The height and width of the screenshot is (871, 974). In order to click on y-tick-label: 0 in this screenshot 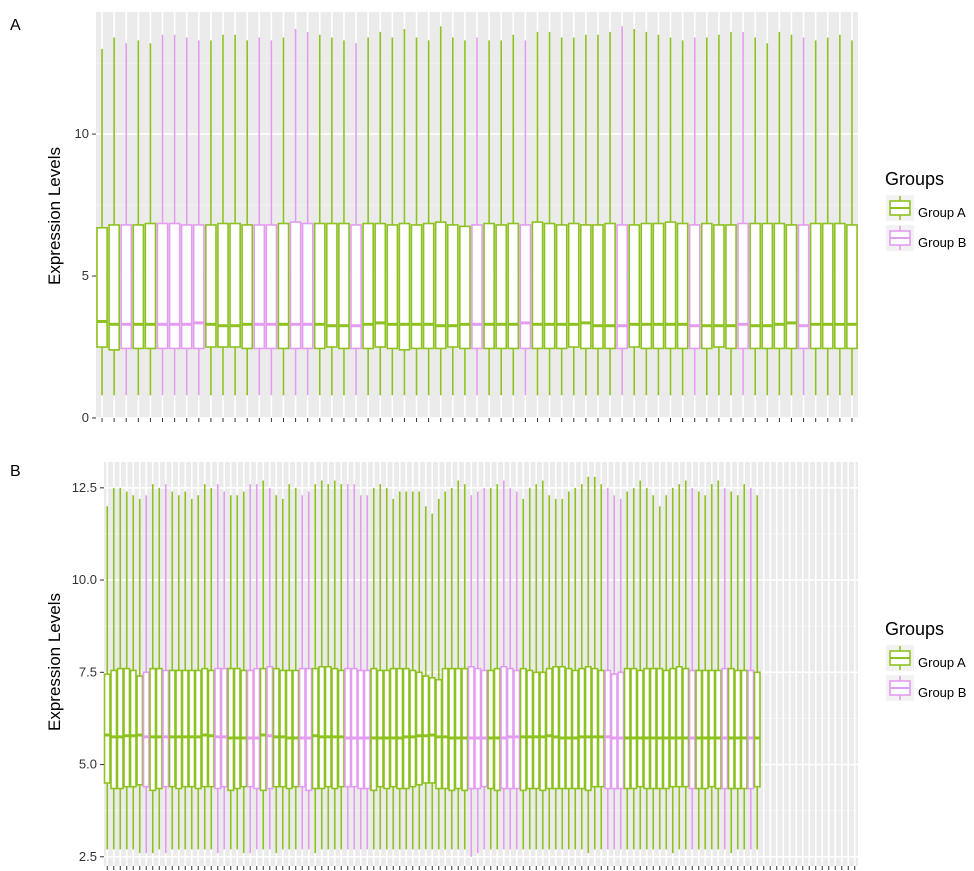, I will do `click(85, 417)`.